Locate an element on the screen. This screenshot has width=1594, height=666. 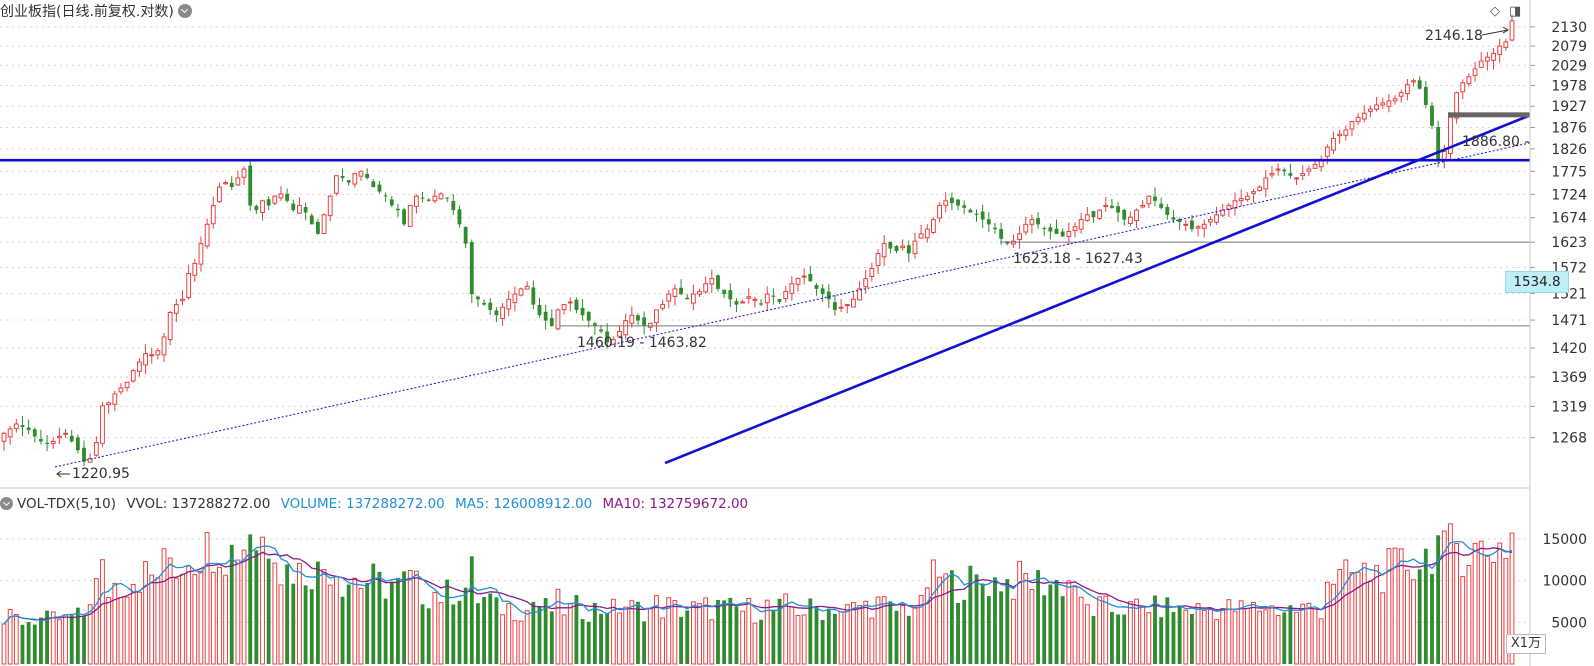
chart-title: 创业板指(日线.前复权.对数) is located at coordinates (96, 12).